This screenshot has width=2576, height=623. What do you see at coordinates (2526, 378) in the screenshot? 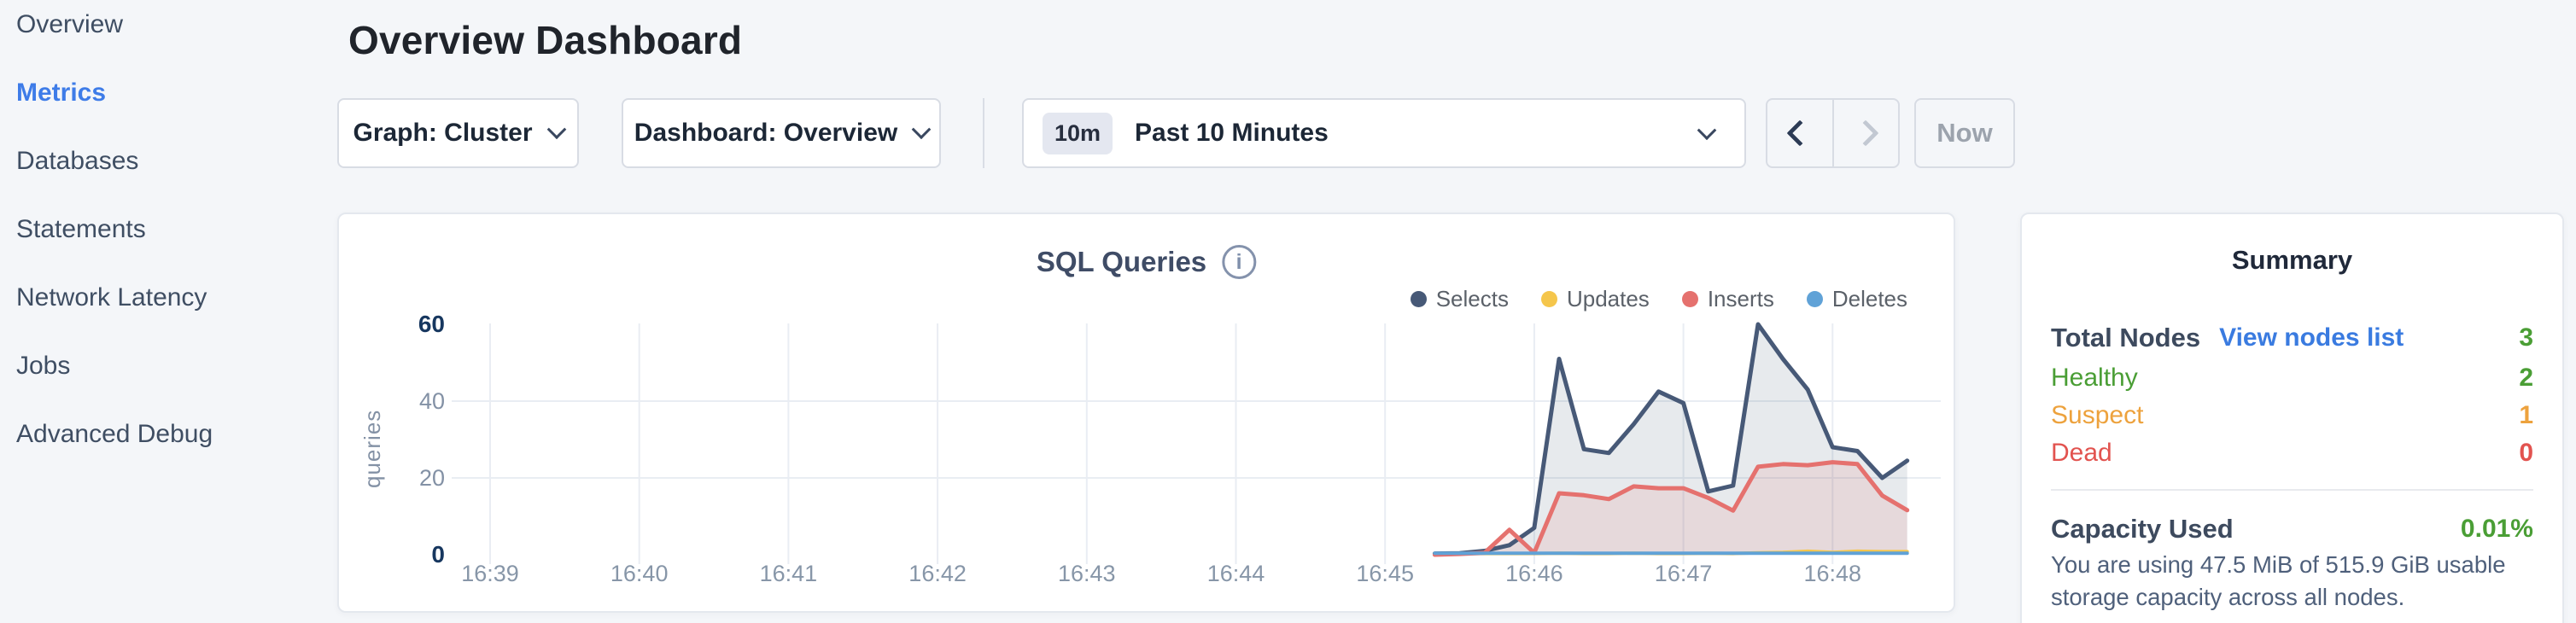
I see `healthy-value: 2` at bounding box center [2526, 378].